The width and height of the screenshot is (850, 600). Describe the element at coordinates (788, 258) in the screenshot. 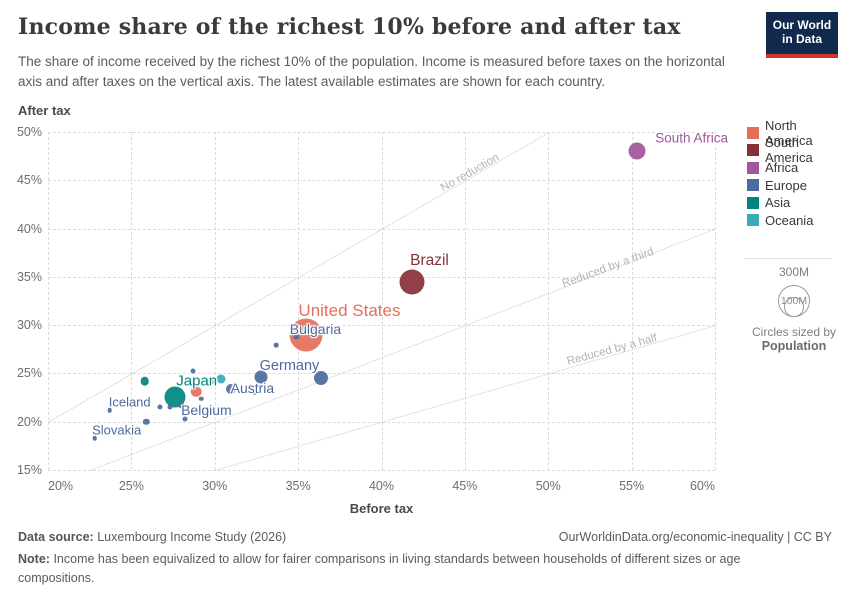

I see `legend-divider` at that location.